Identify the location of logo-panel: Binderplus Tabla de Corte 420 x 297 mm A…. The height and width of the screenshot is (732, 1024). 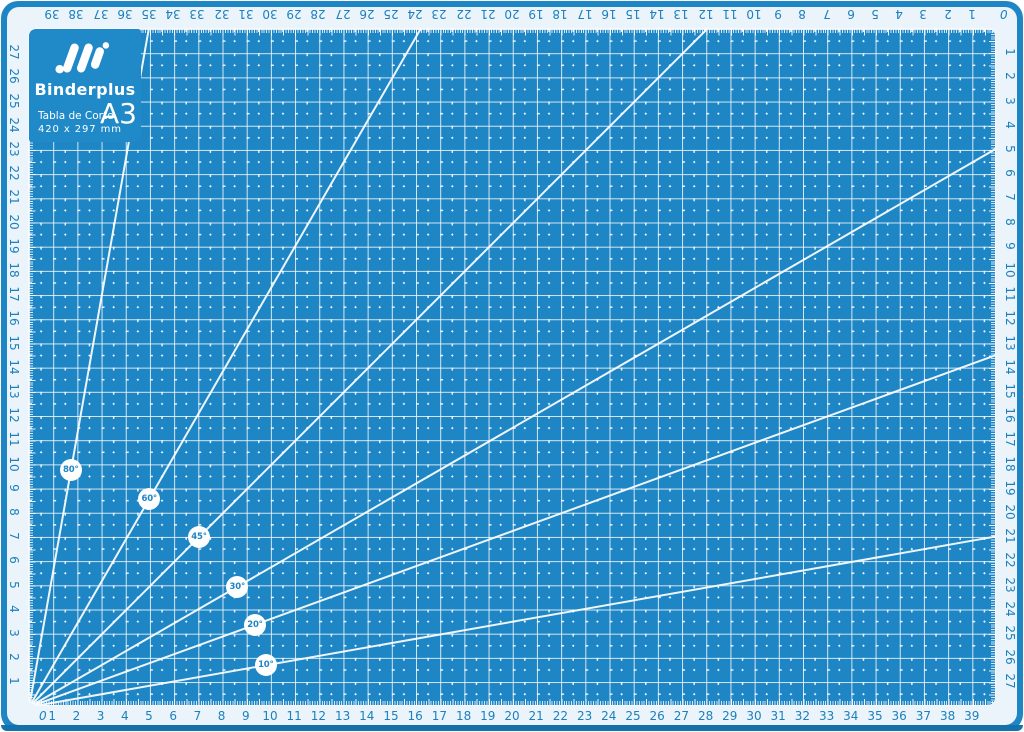
(85, 85).